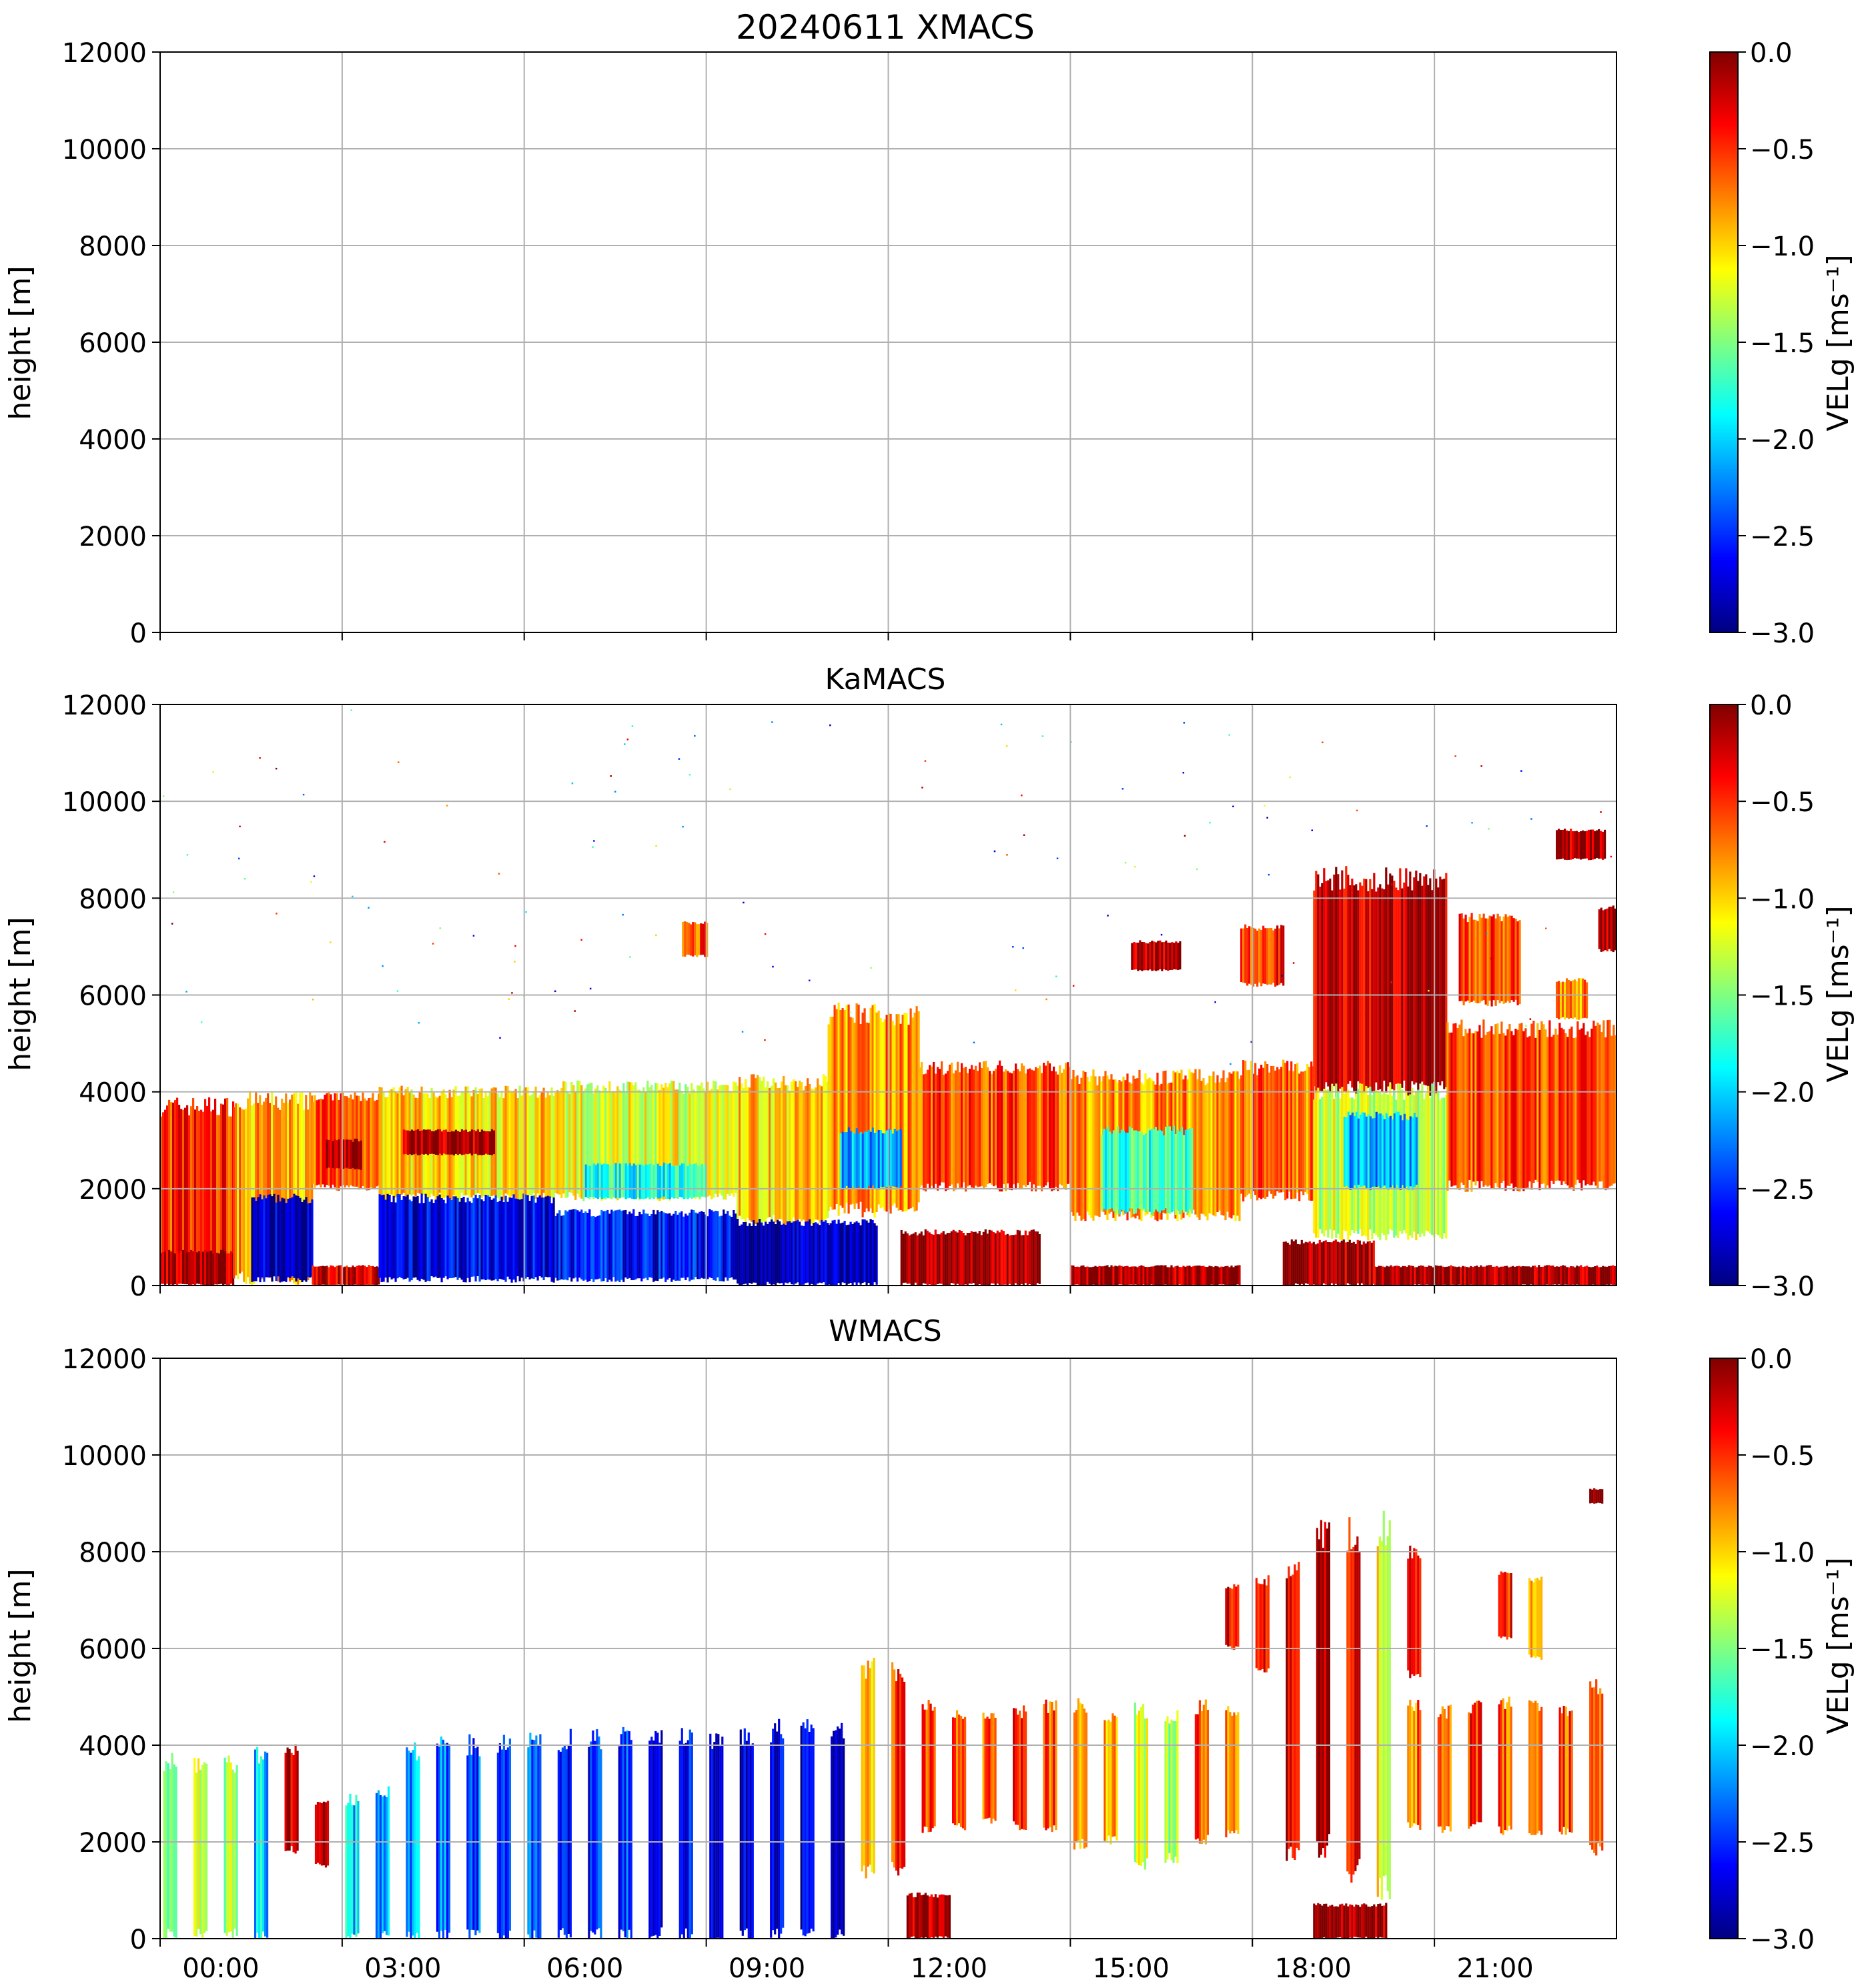 The width and height of the screenshot is (1876, 1988). What do you see at coordinates (885, 27) in the screenshot?
I see `panel-title: 20240611 XMACS` at bounding box center [885, 27].